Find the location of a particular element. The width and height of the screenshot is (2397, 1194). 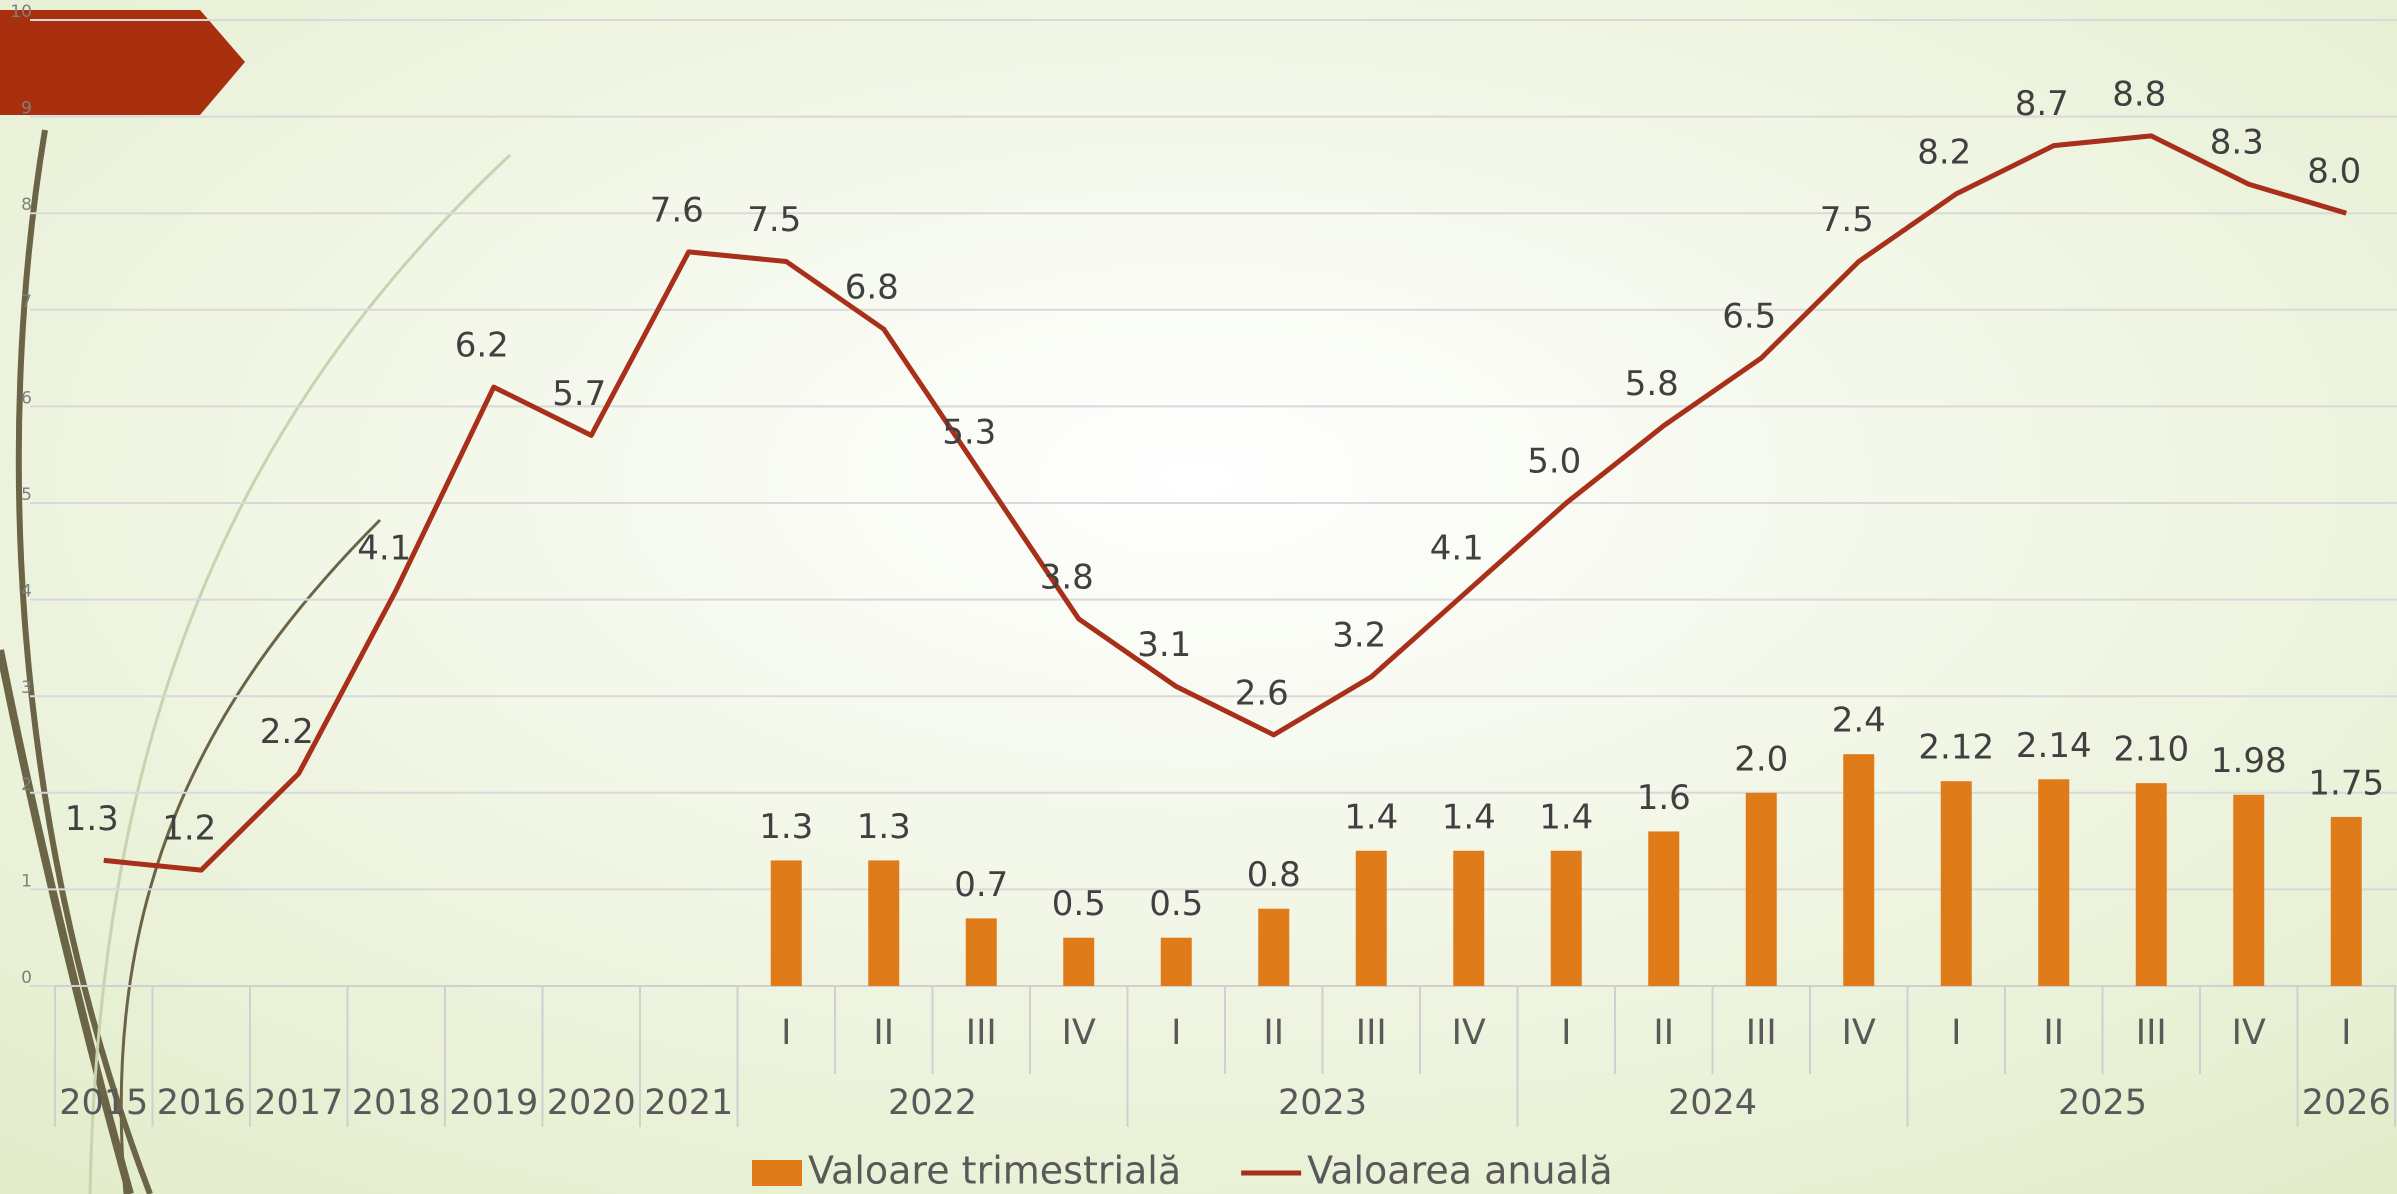

data-label: 0.7 is located at coordinates (981, 885).